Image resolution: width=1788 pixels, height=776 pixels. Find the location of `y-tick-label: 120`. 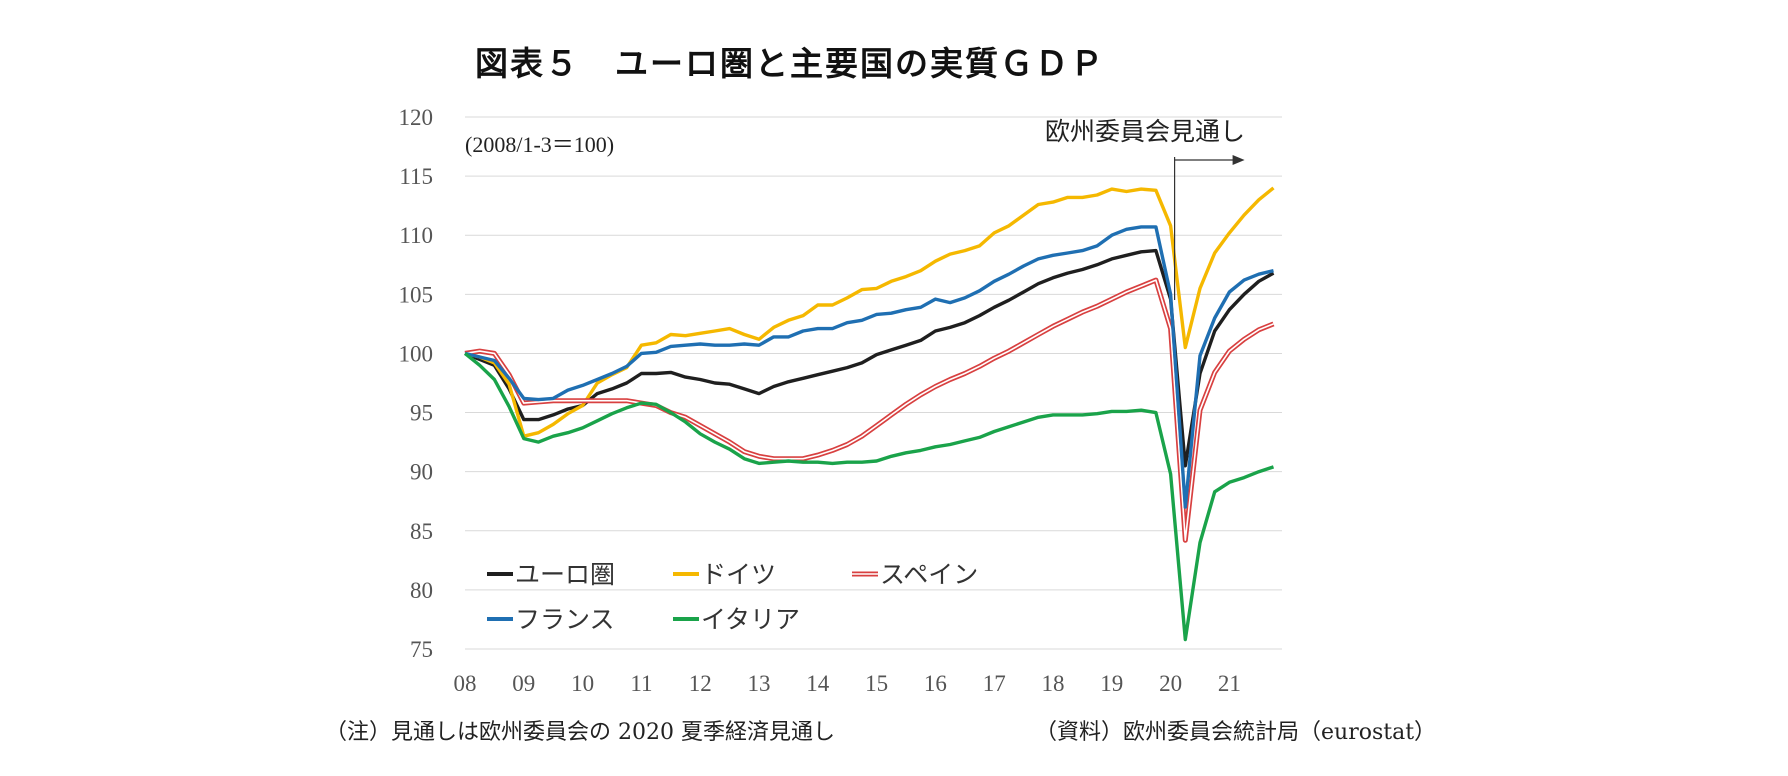

y-tick-label: 120 is located at coordinates (416, 117).